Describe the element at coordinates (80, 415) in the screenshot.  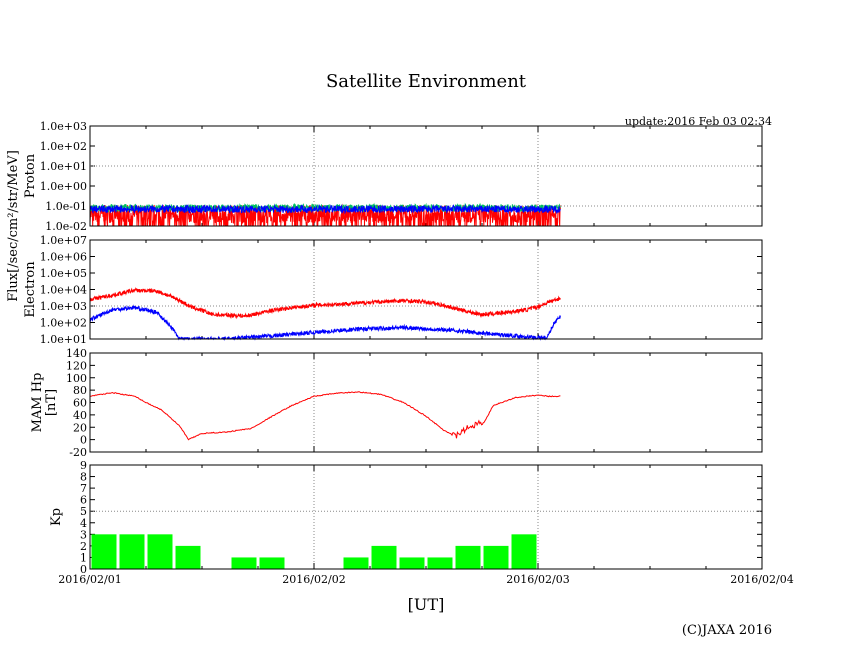
I see `y-tick-label: 40` at that location.